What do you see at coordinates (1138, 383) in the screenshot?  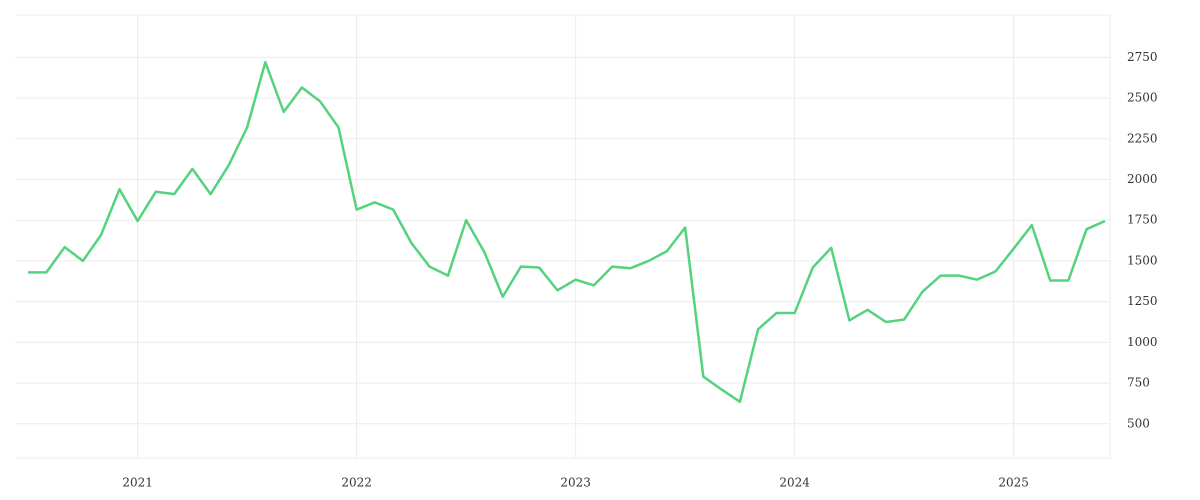 I see `y-tick-label: 750` at bounding box center [1138, 383].